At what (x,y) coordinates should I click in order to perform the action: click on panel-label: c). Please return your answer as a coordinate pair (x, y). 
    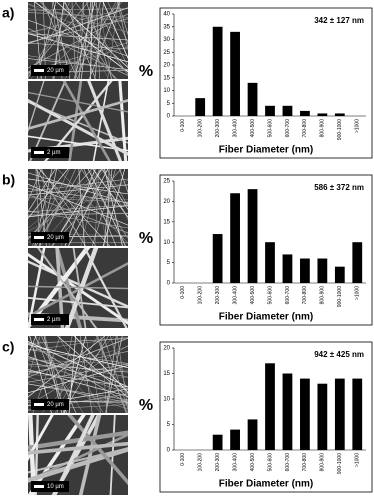
    Looking at the image, I should click on (8, 347).